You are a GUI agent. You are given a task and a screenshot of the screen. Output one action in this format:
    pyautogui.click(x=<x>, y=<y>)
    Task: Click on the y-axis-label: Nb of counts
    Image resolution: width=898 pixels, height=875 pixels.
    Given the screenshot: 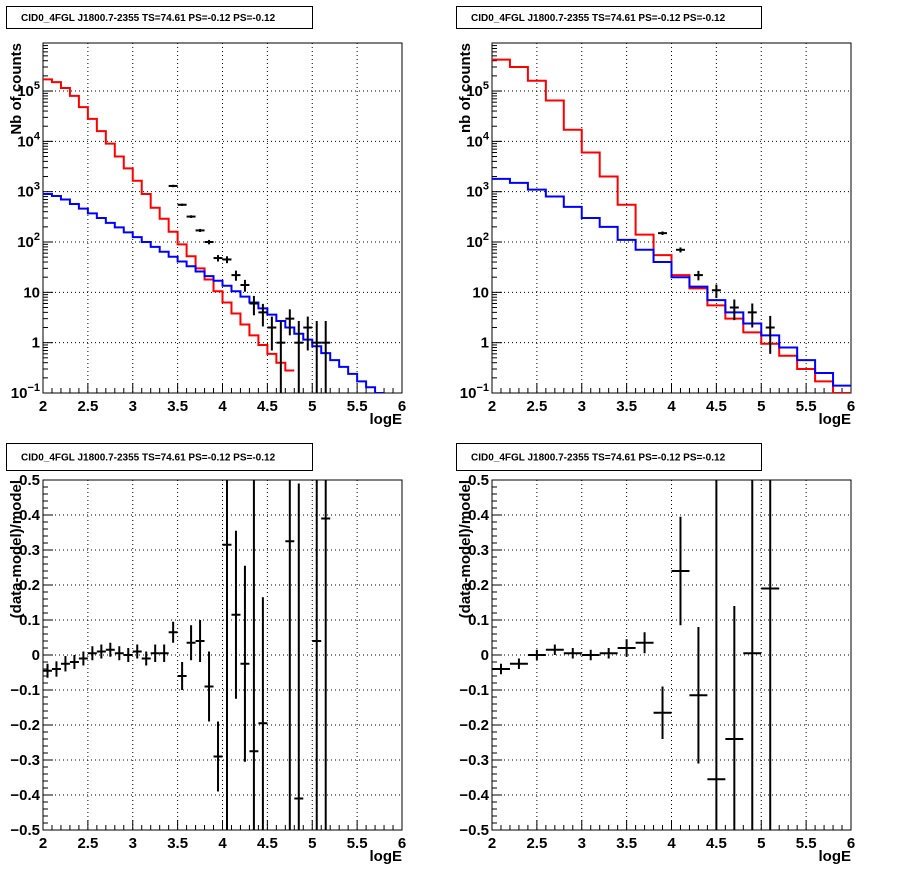 What is the action you would take?
    pyautogui.click(x=16, y=89)
    